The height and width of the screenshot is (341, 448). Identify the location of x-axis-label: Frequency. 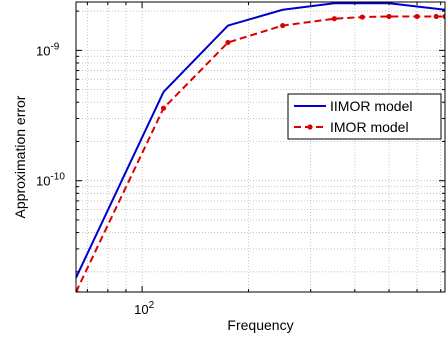
(260, 325).